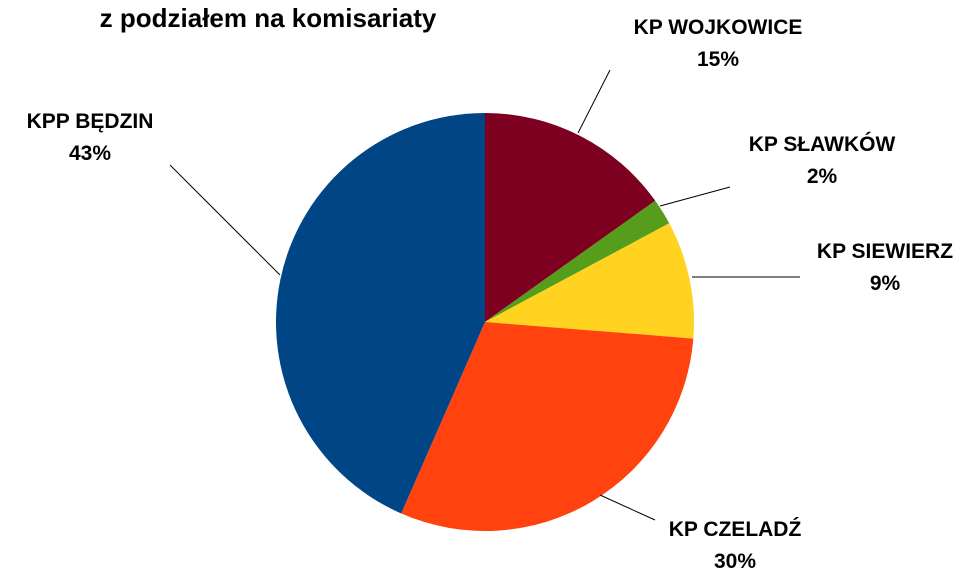 Image resolution: width=975 pixels, height=572 pixels. I want to click on slice-label: KPP BĘDZIN, so click(90, 121).